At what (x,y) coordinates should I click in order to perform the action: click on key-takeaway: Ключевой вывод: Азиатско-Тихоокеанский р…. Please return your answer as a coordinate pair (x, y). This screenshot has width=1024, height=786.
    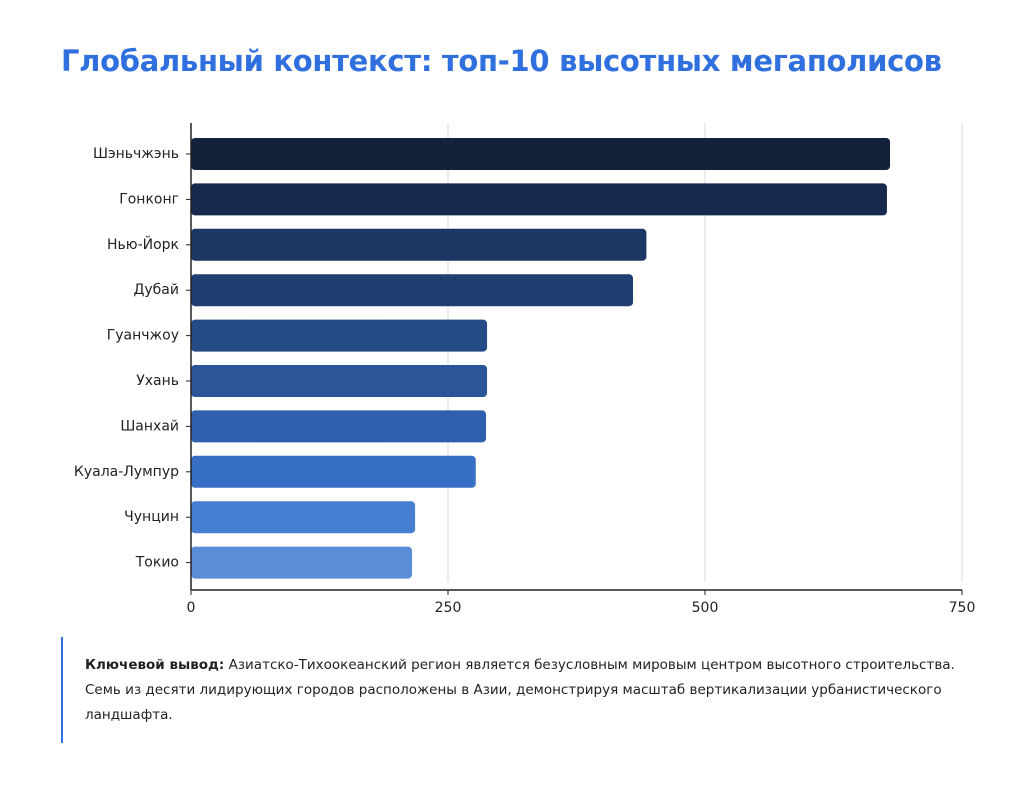
    Looking at the image, I should click on (511, 690).